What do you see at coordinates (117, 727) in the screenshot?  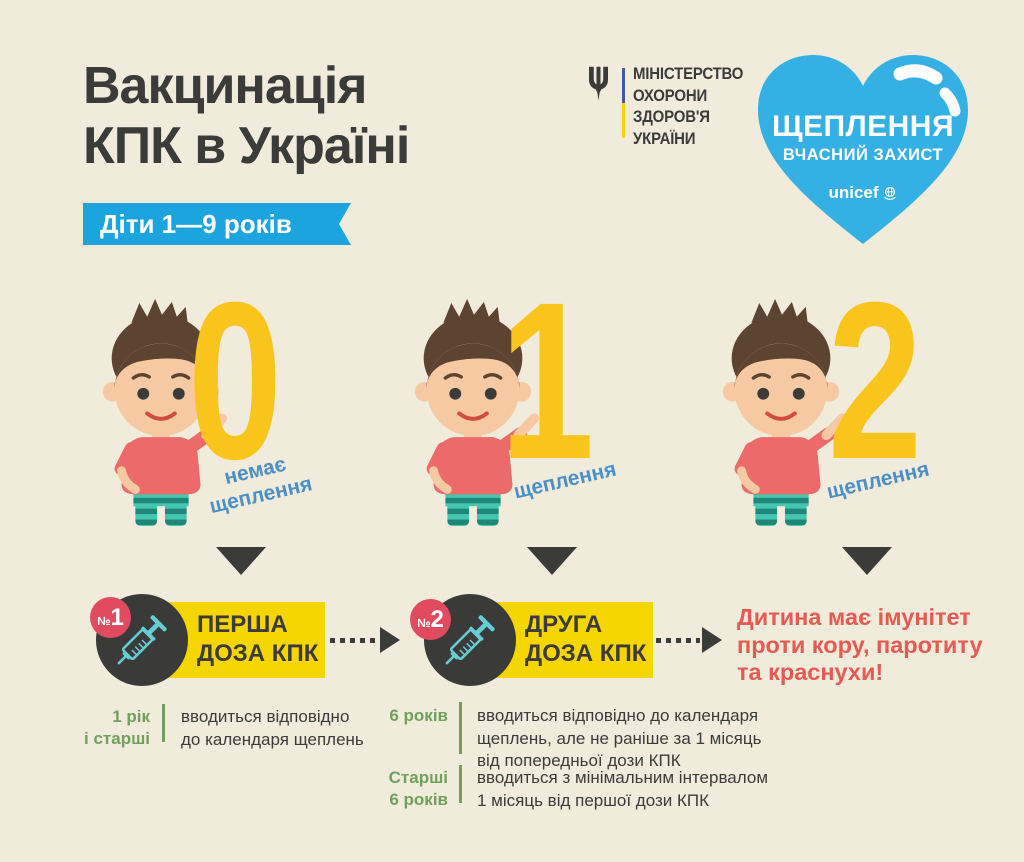 I see `note-age-1: 1 рік і старші` at bounding box center [117, 727].